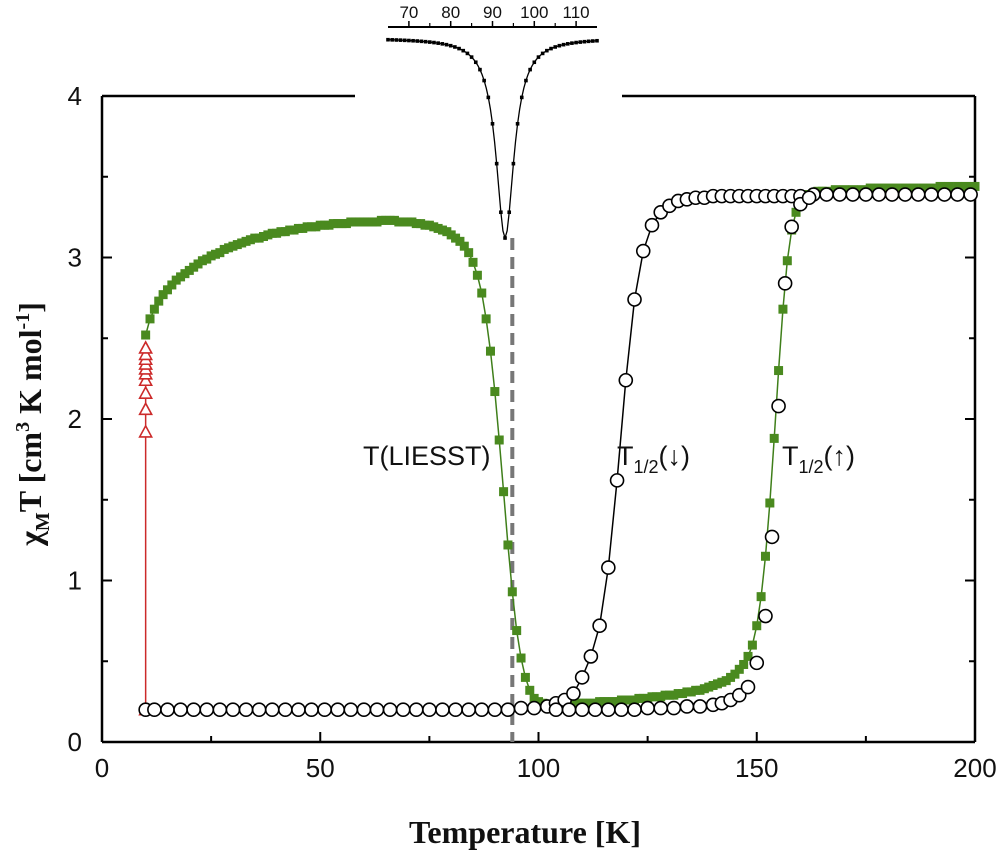  Describe the element at coordinates (538, 768) in the screenshot. I see `x-tick-label: 100` at that location.